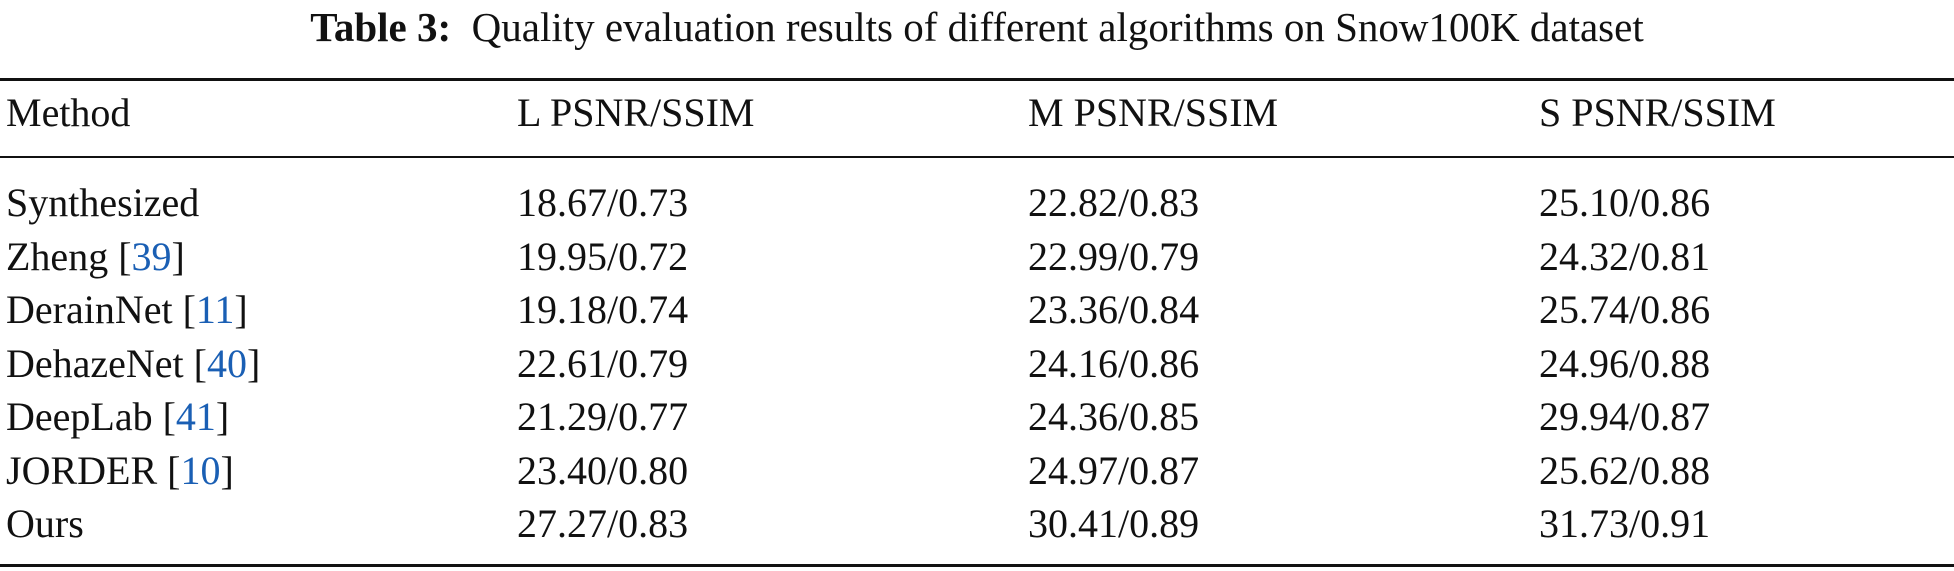  What do you see at coordinates (1114, 202) in the screenshot?
I see `value-cell: 22.82/0.83` at bounding box center [1114, 202].